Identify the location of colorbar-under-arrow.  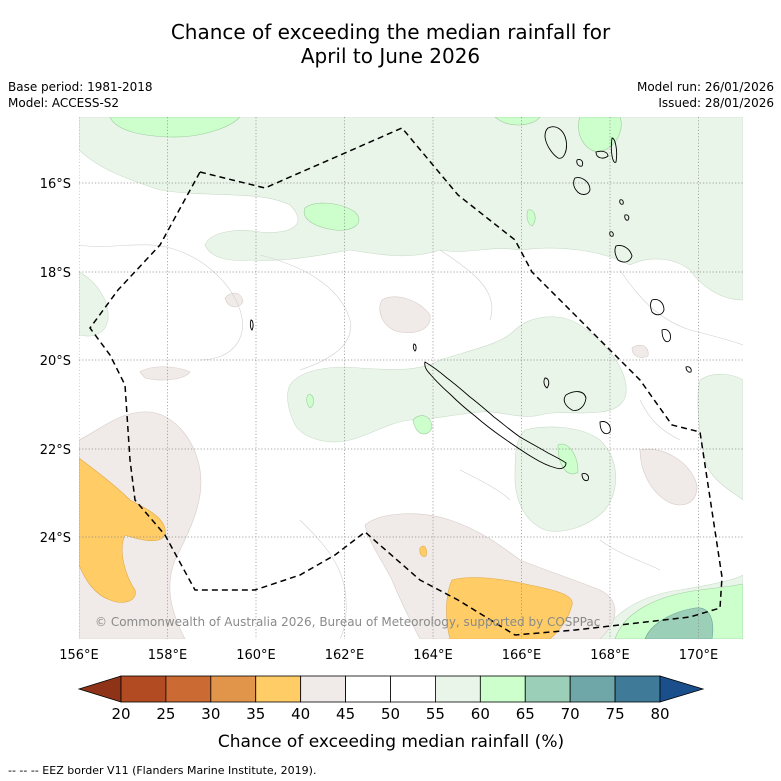
(99, 689).